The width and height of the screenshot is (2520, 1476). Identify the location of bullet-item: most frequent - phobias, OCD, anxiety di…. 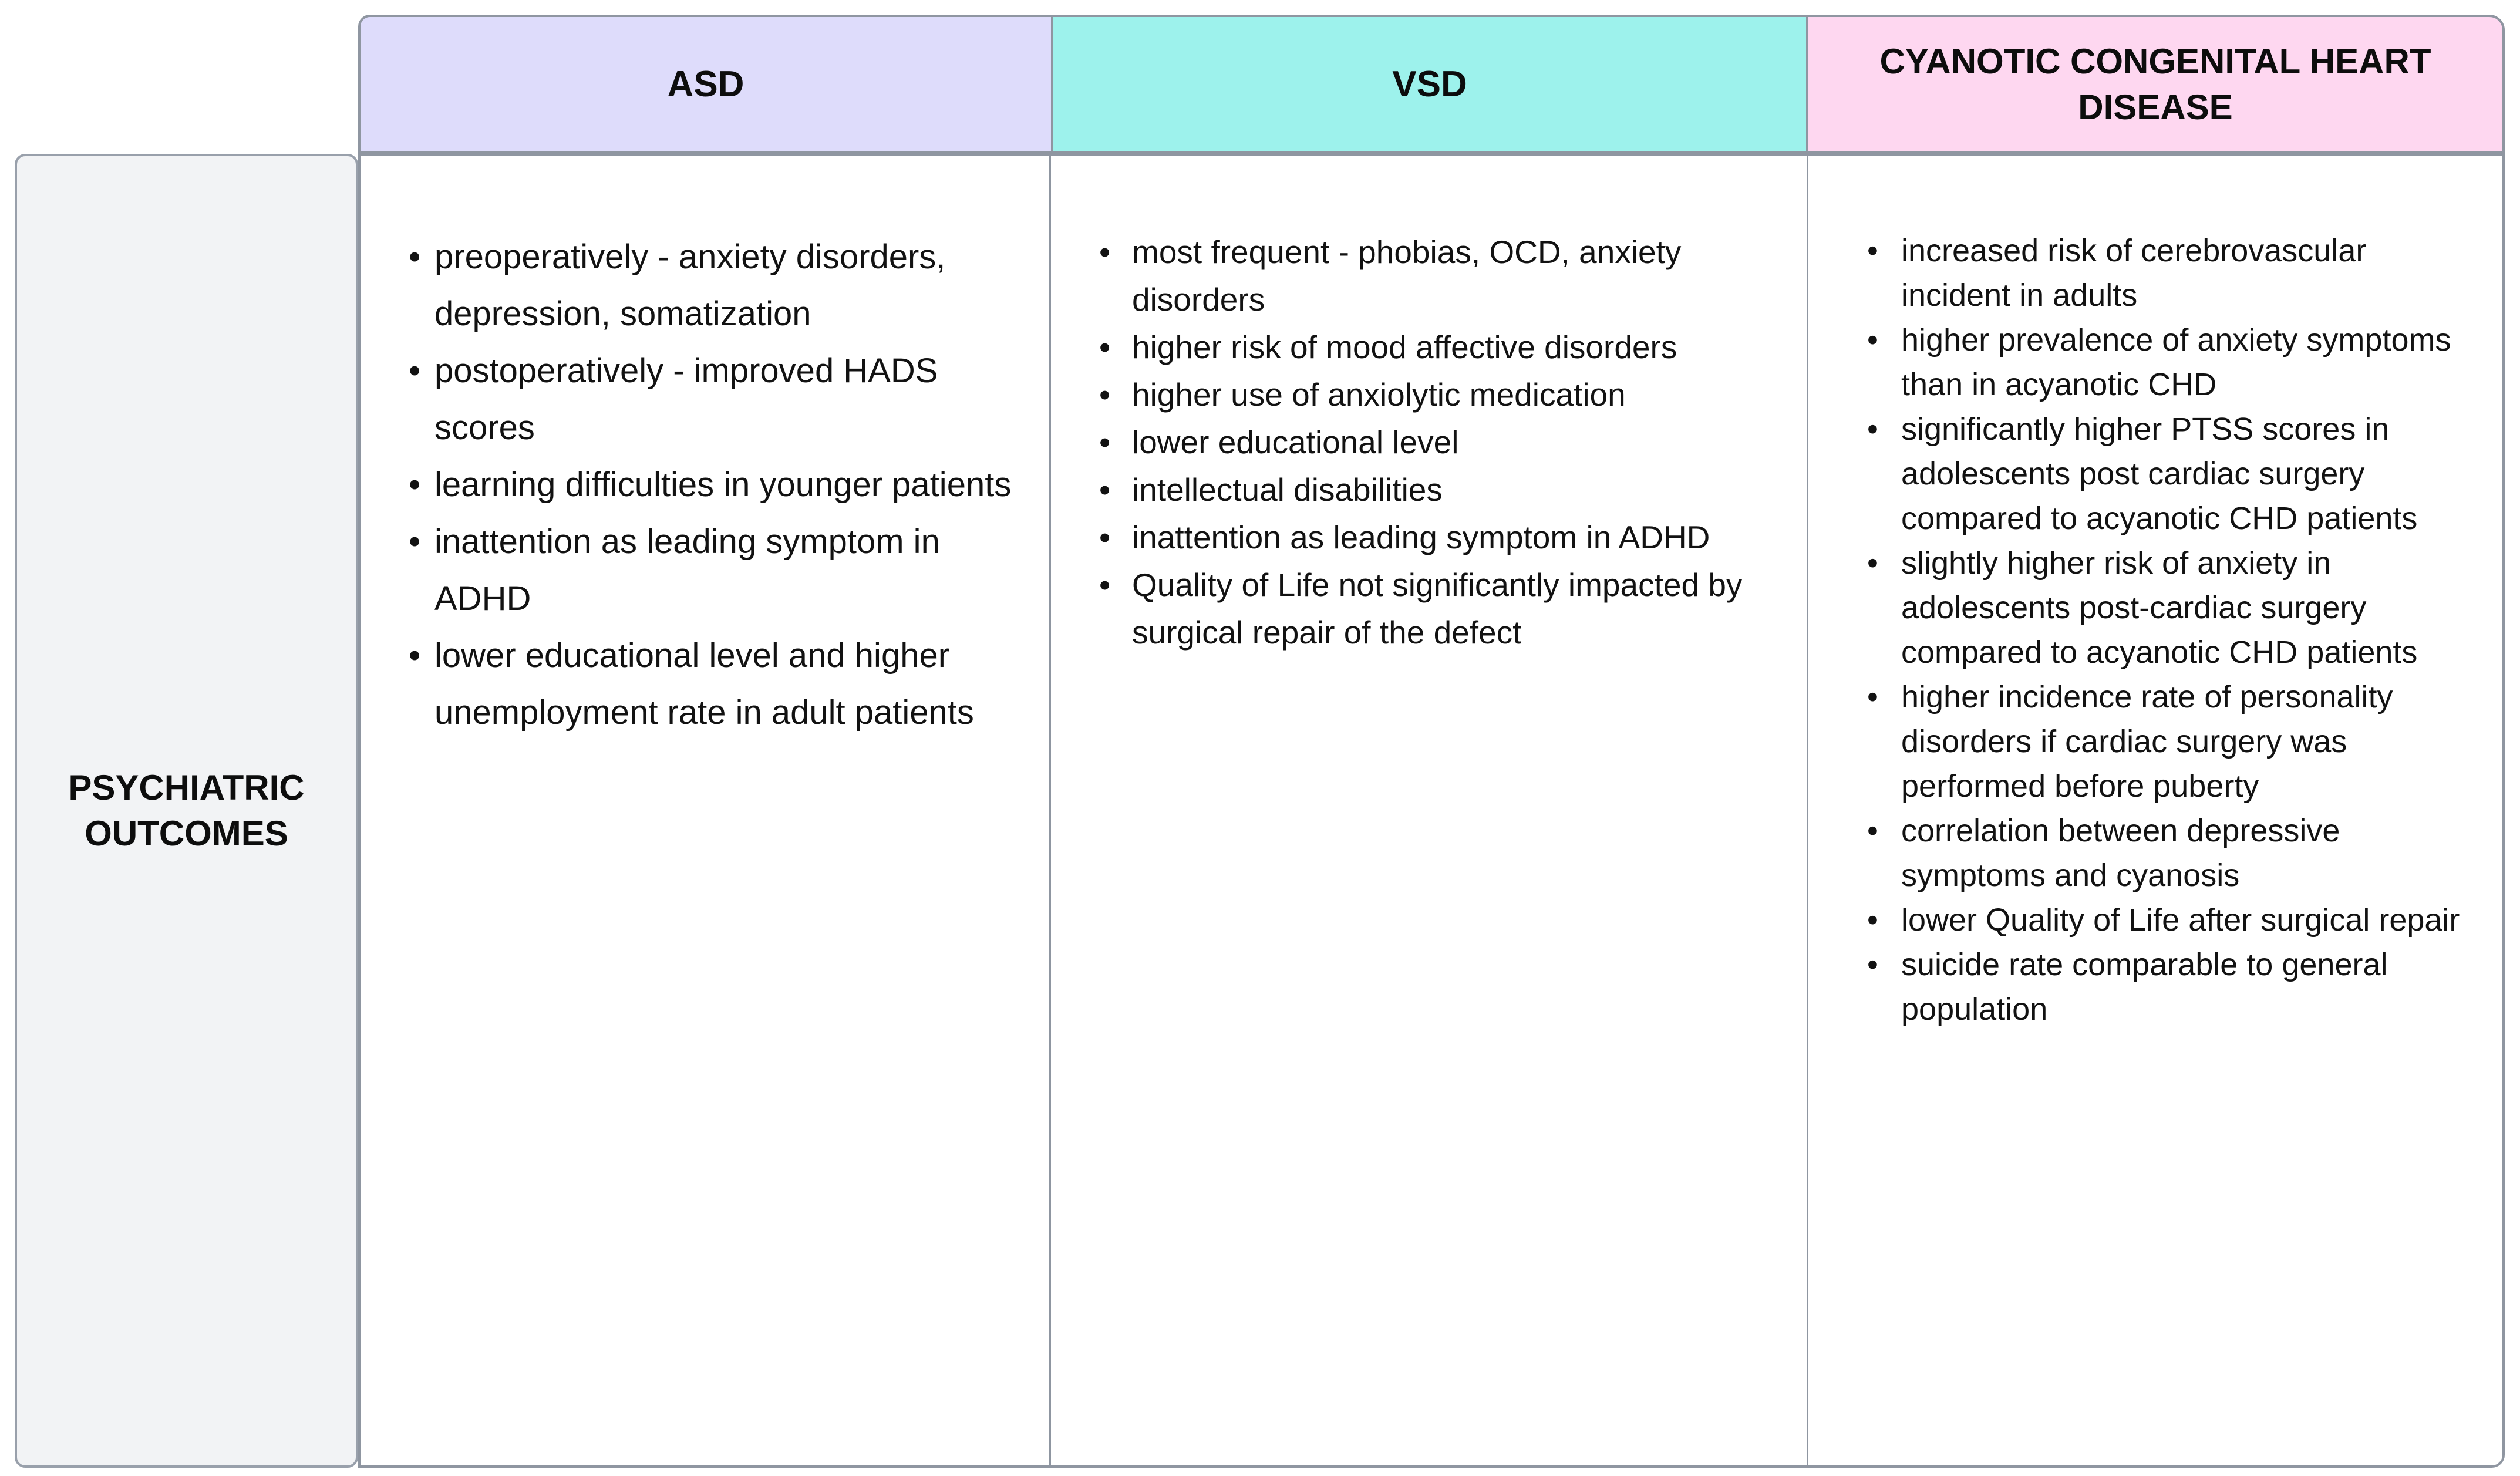
(1441, 275).